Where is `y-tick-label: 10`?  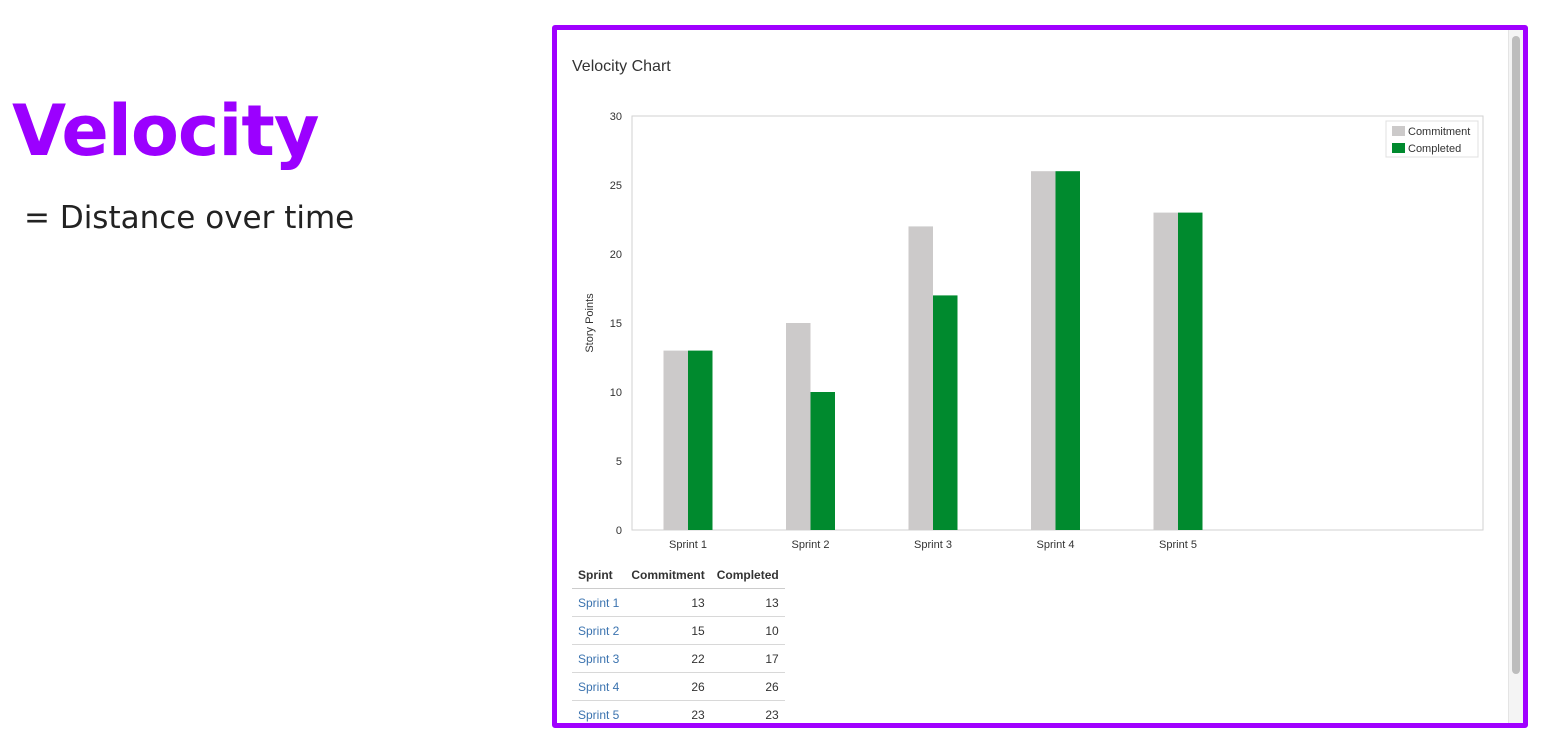 y-tick-label: 10 is located at coordinates (616, 393).